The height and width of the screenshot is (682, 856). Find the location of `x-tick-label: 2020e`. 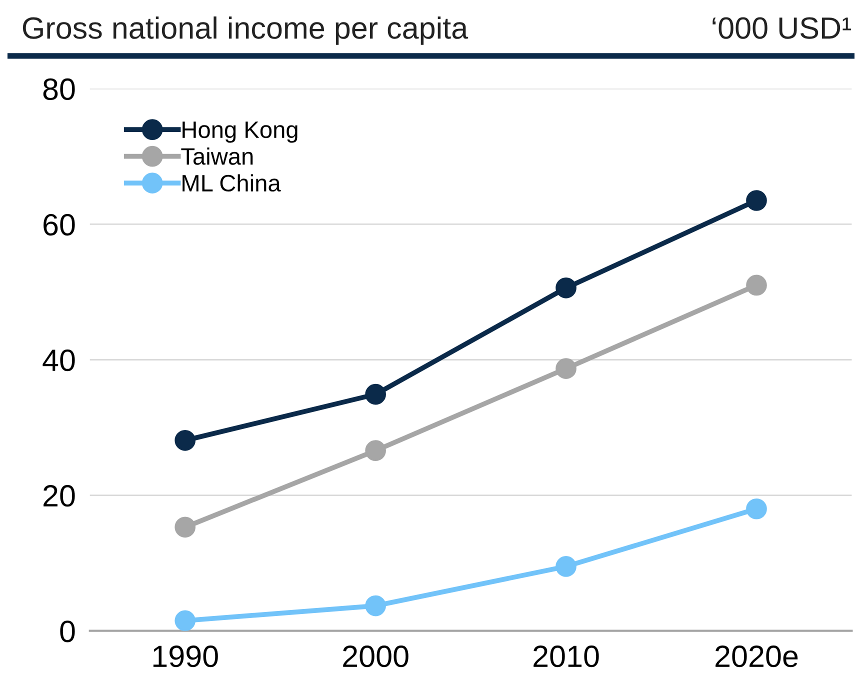

x-tick-label: 2020e is located at coordinates (757, 657).